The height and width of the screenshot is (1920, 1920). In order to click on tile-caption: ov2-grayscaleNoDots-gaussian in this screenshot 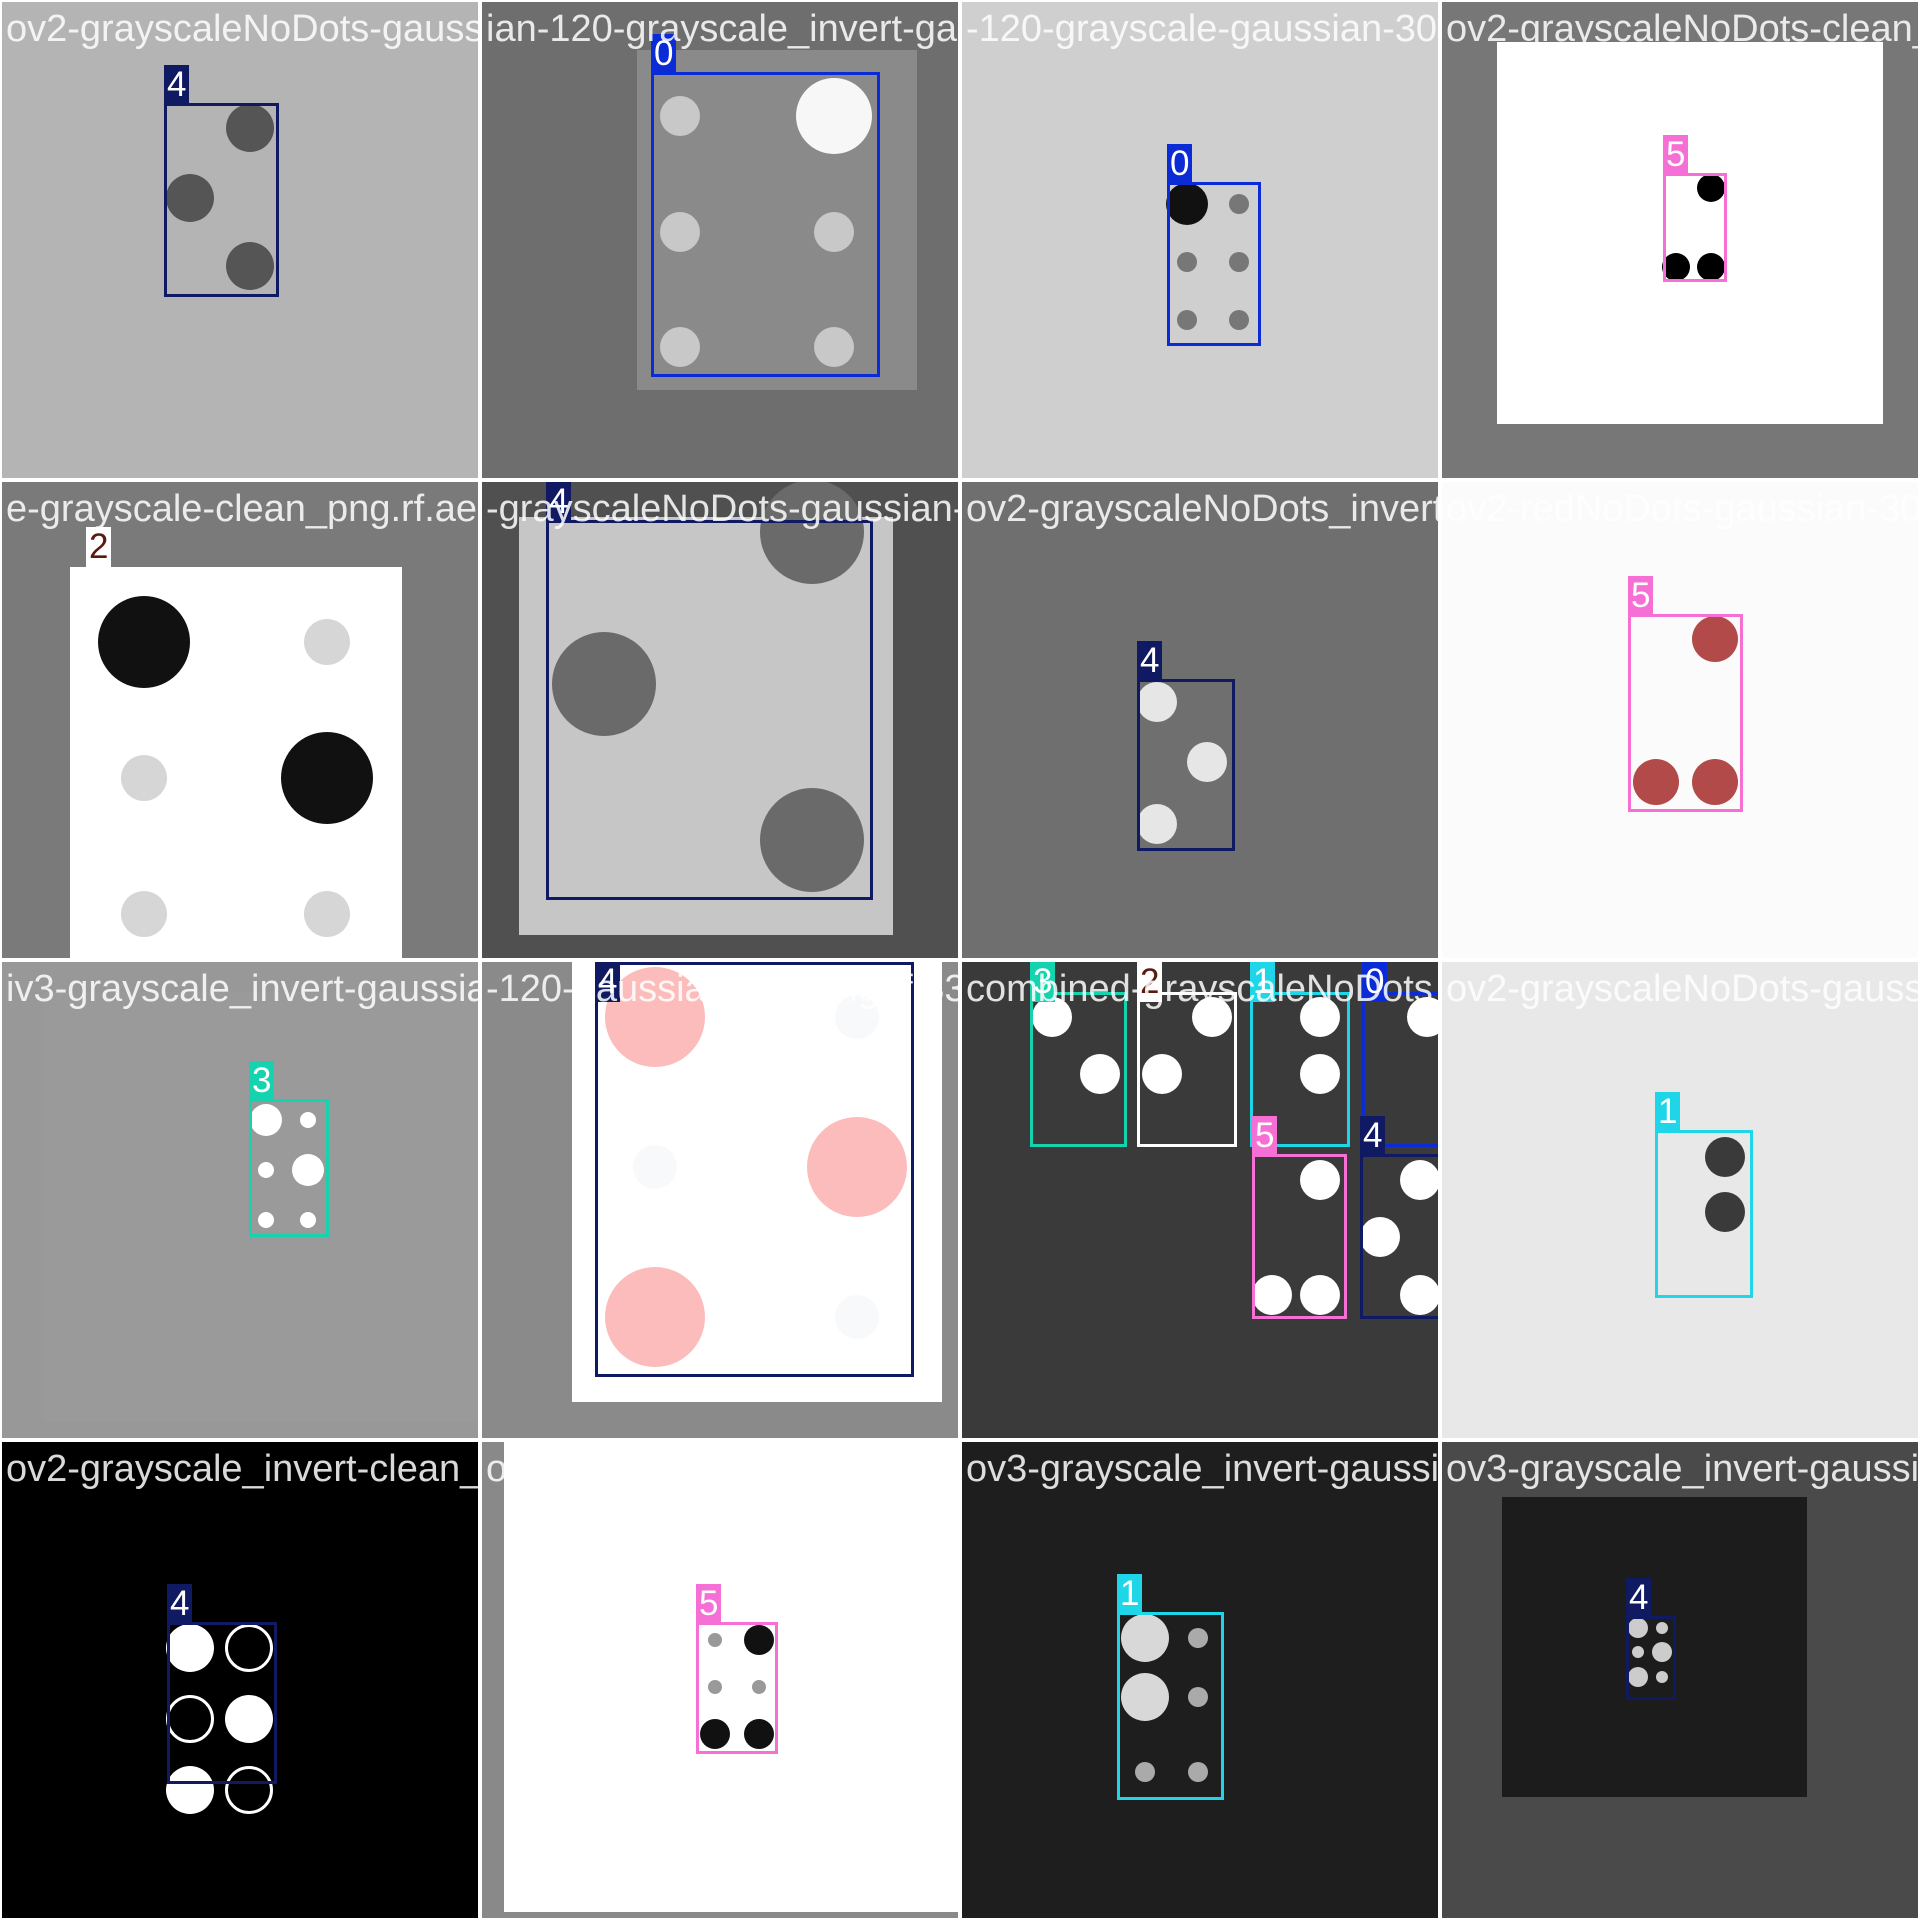, I will do `click(1682, 989)`.